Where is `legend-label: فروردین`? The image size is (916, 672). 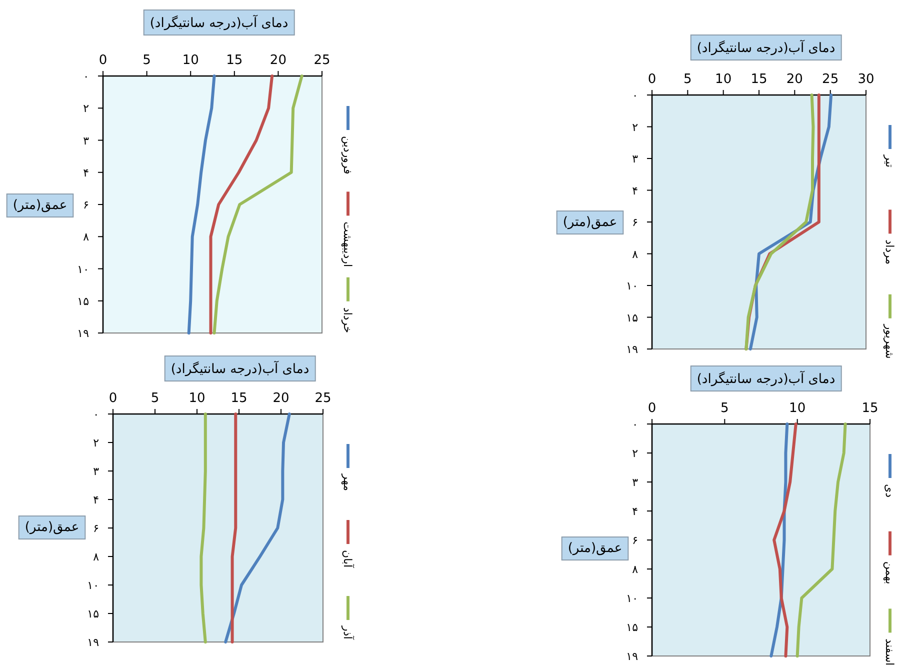
legend-label: فروردین is located at coordinates (347, 155).